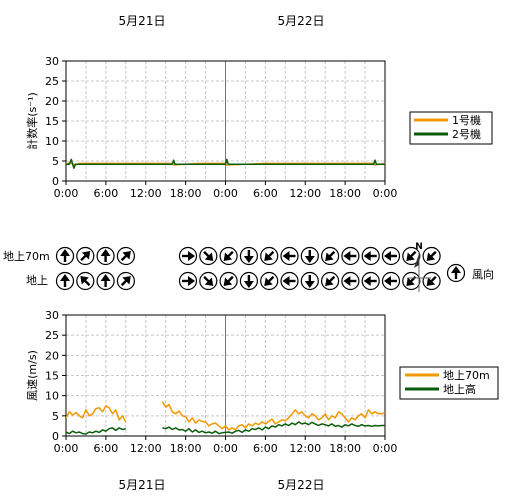 The height and width of the screenshot is (500, 520). Describe the element at coordinates (301, 21) in the screenshot. I see `date-label-top-day2: 5月22日` at that location.